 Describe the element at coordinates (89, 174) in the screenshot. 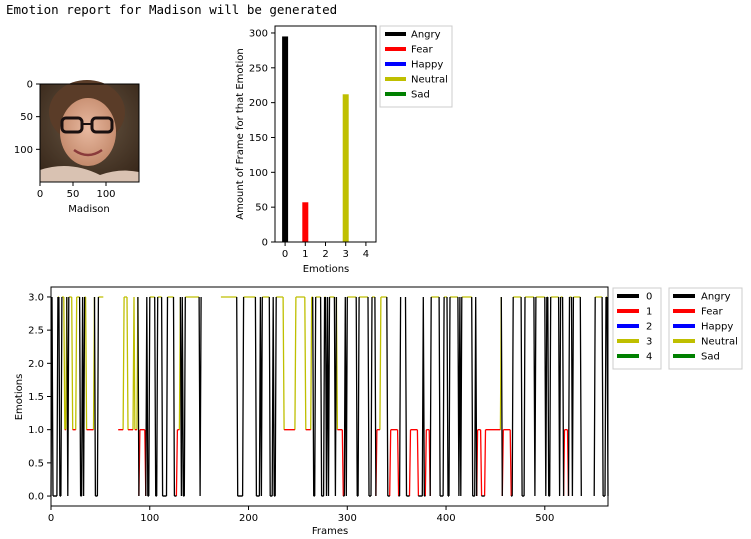

I see `face-shirt` at that location.